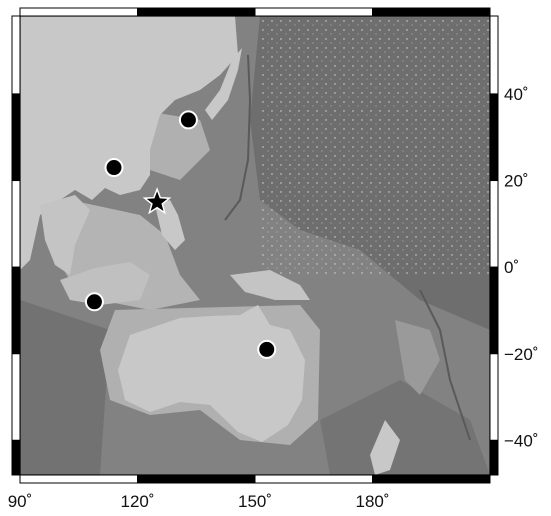 The height and width of the screenshot is (516, 551). I want to click on marker-australia-east, so click(267, 349).